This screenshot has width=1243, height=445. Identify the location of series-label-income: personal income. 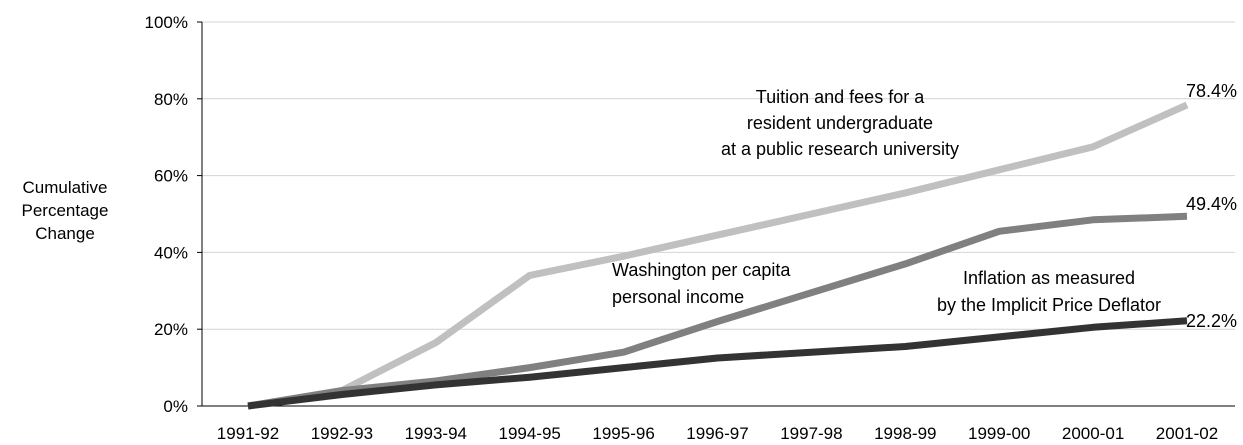
(678, 297).